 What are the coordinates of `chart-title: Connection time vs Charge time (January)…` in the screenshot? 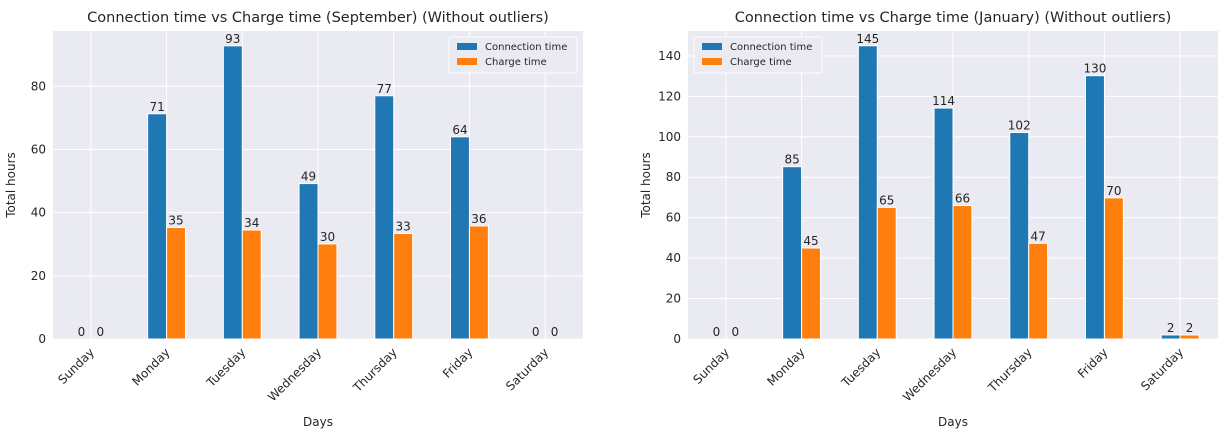 It's located at (953, 18).